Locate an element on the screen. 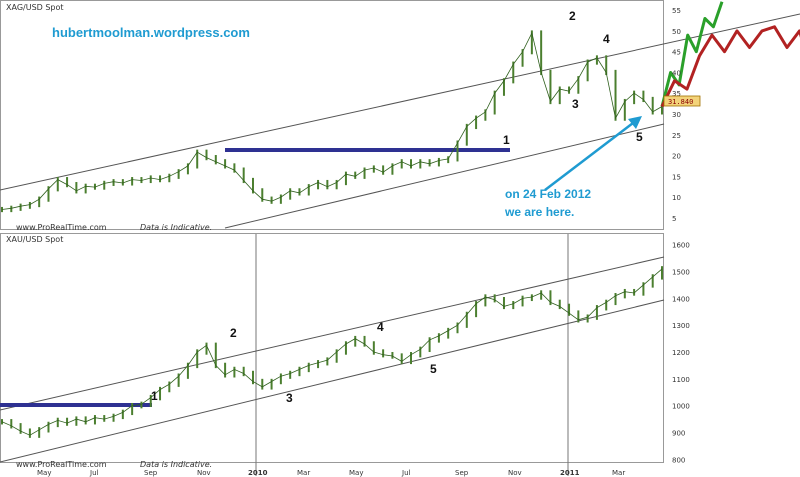 Image resolution: width=800 pixels, height=477 pixels. annotation-arrowhead is located at coordinates (635, 122).